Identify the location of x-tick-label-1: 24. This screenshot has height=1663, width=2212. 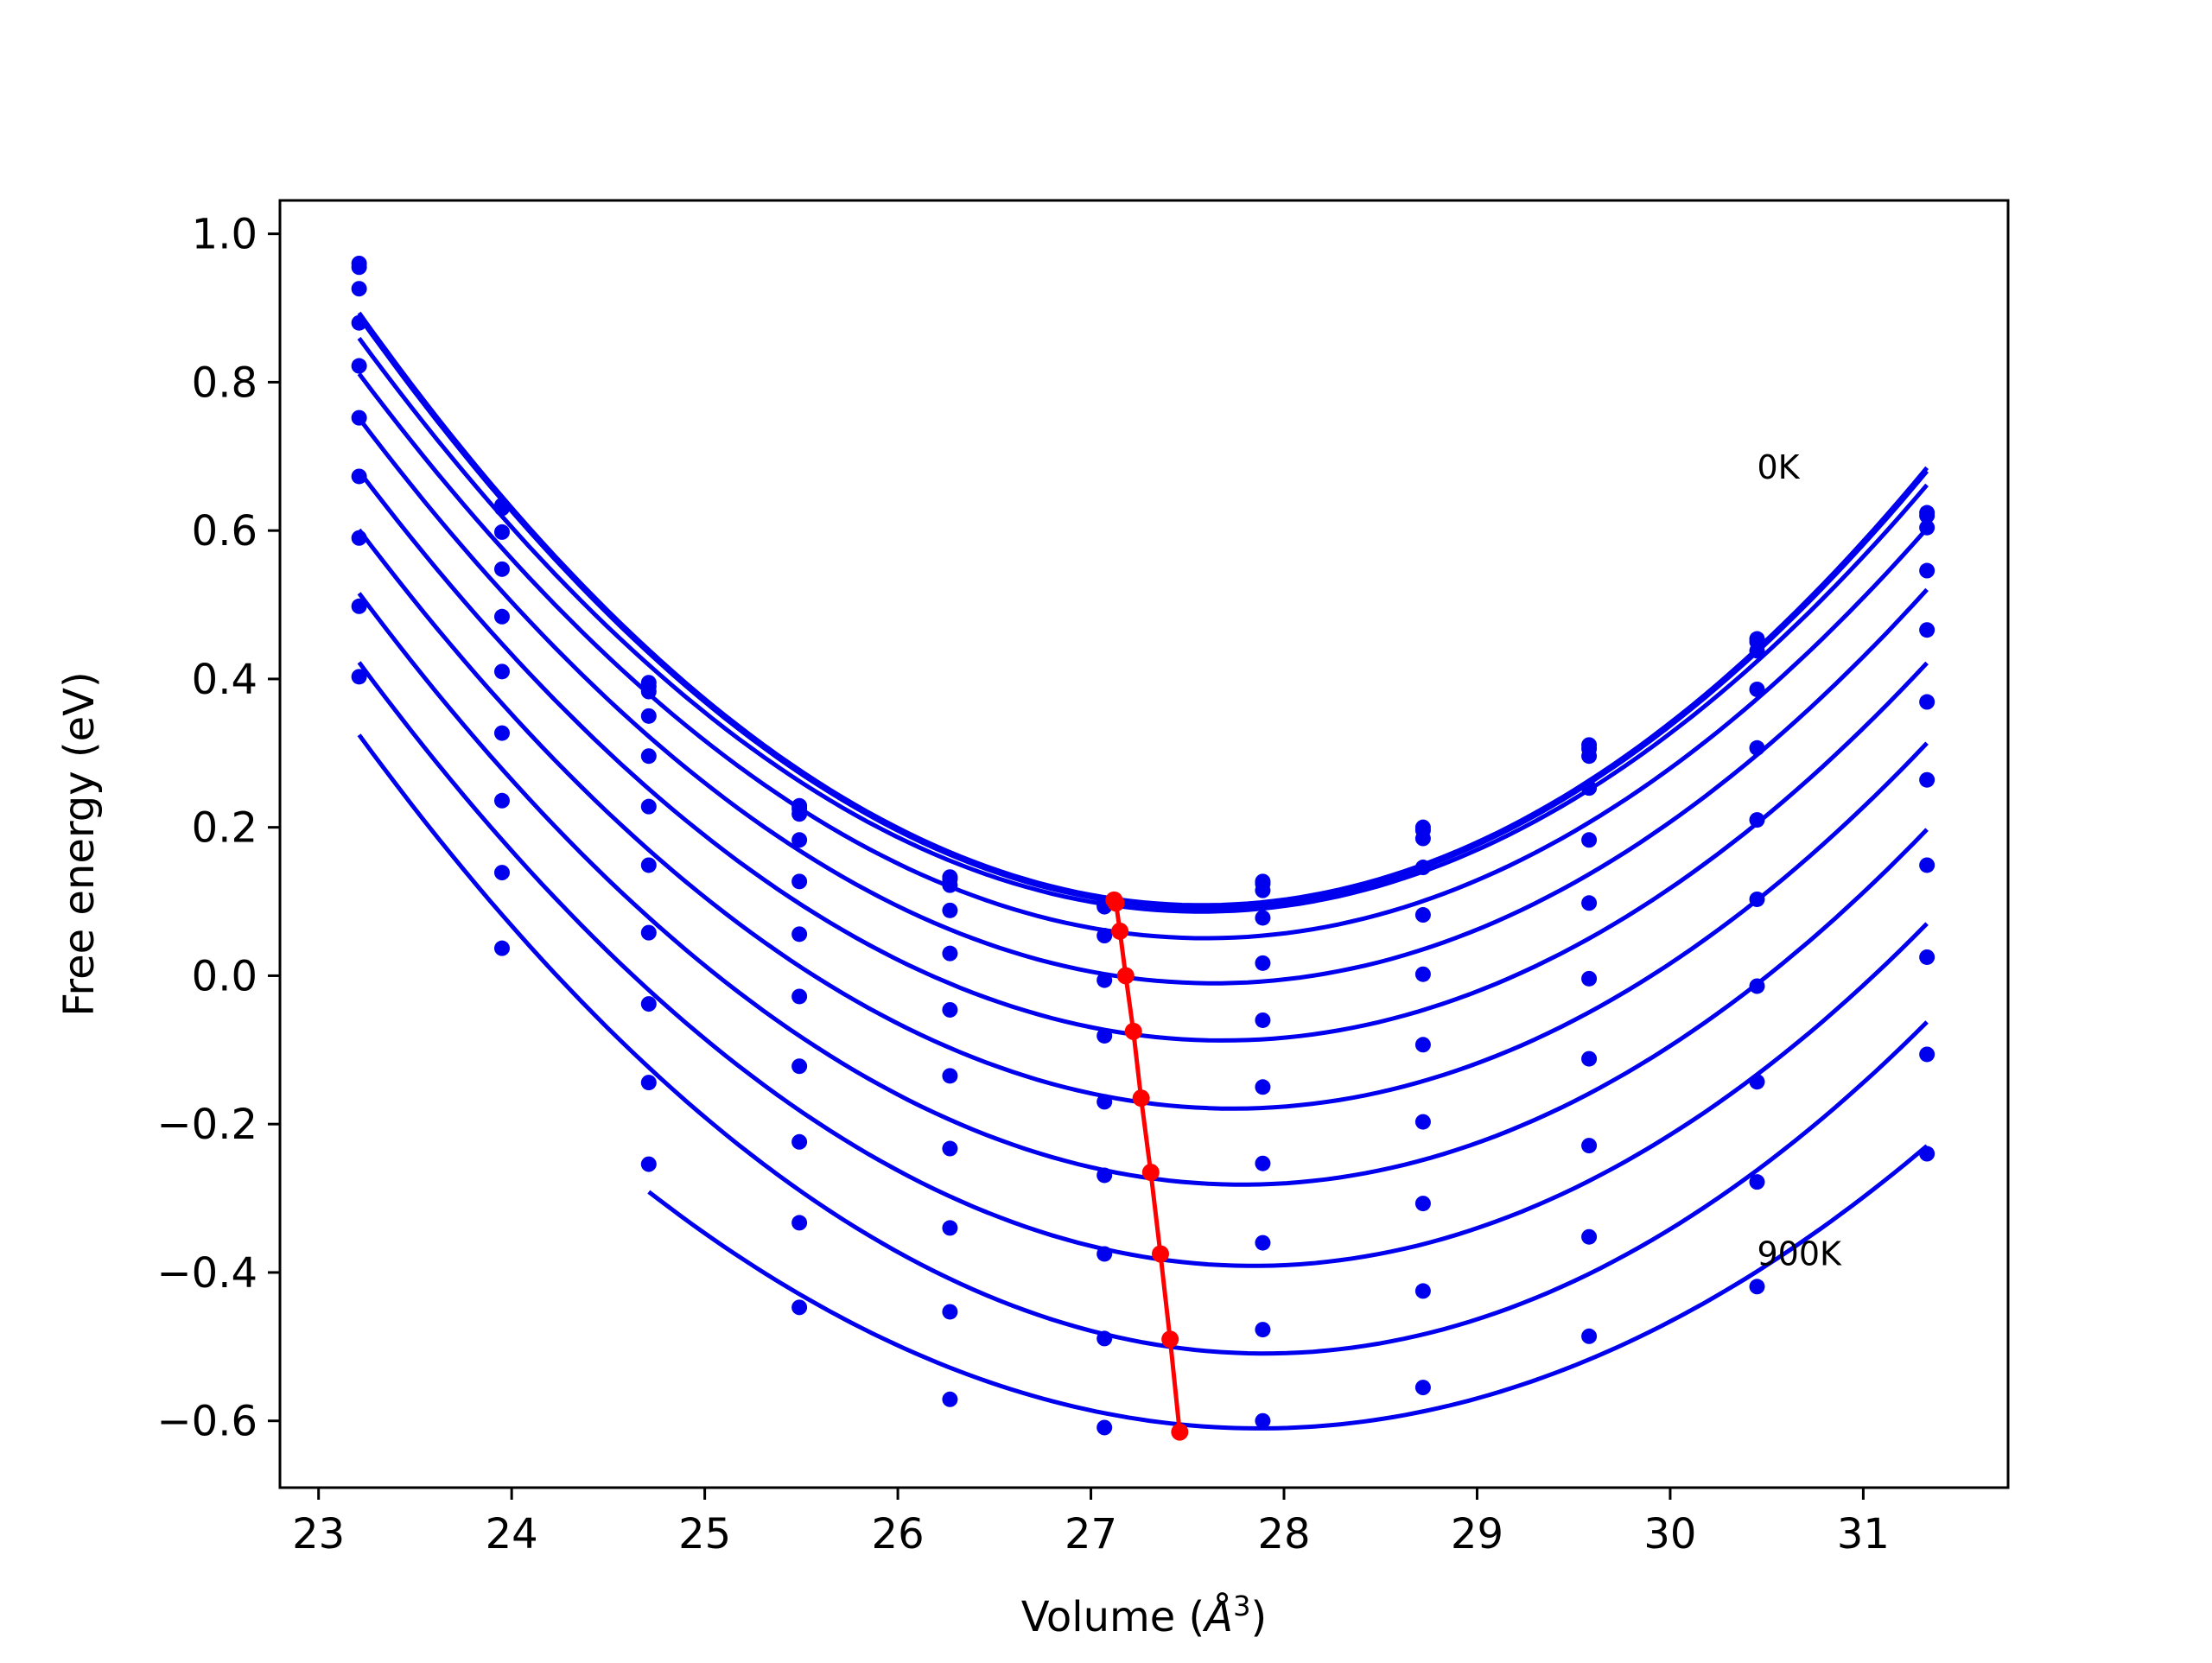
(512, 1534).